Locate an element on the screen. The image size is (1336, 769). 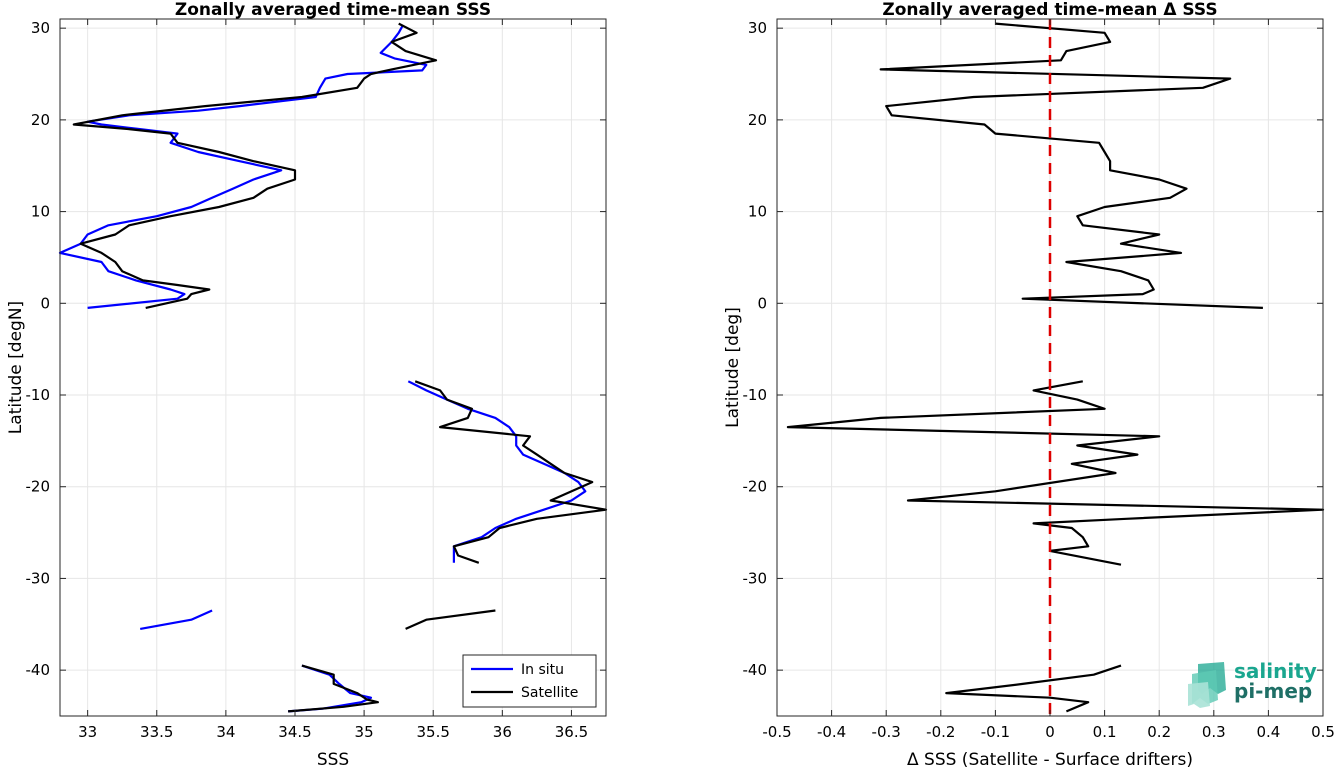
salinity-pi-mep-logo: salinity pi-mep is located at coordinates (1252, 683).